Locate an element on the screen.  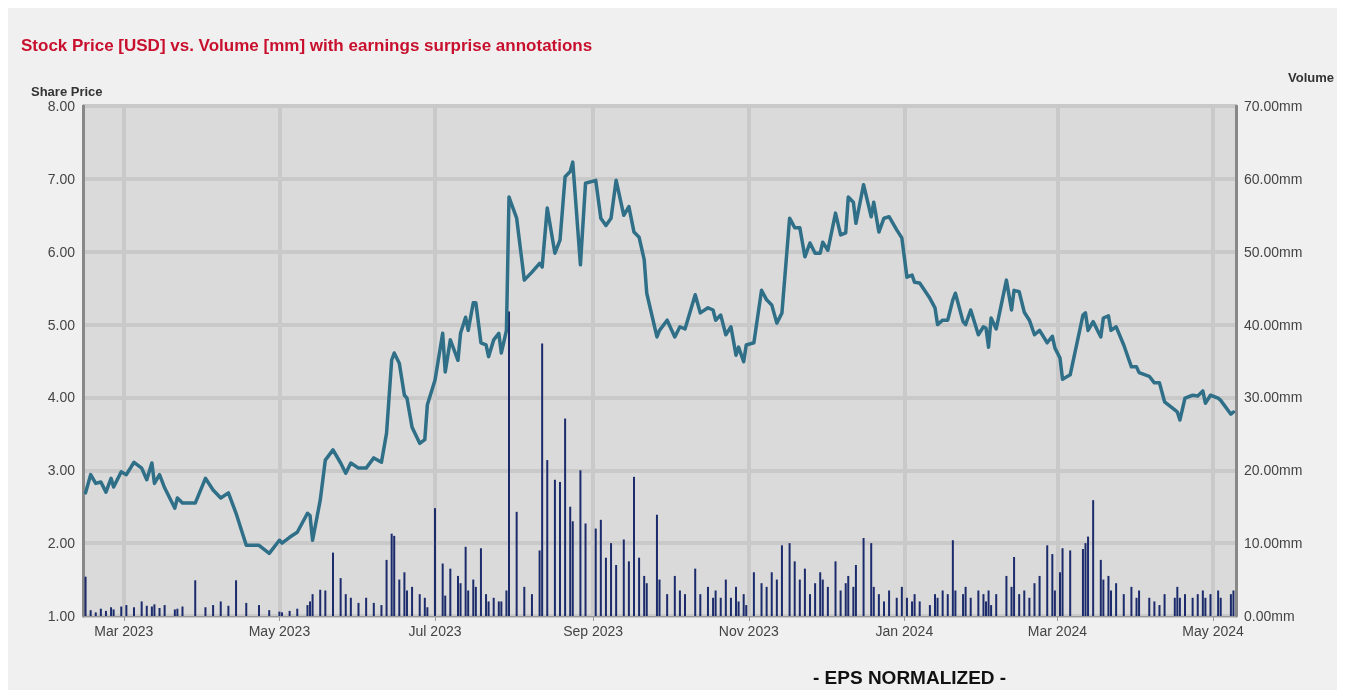
y-tick-label: 4.00 is located at coordinates (61, 397).